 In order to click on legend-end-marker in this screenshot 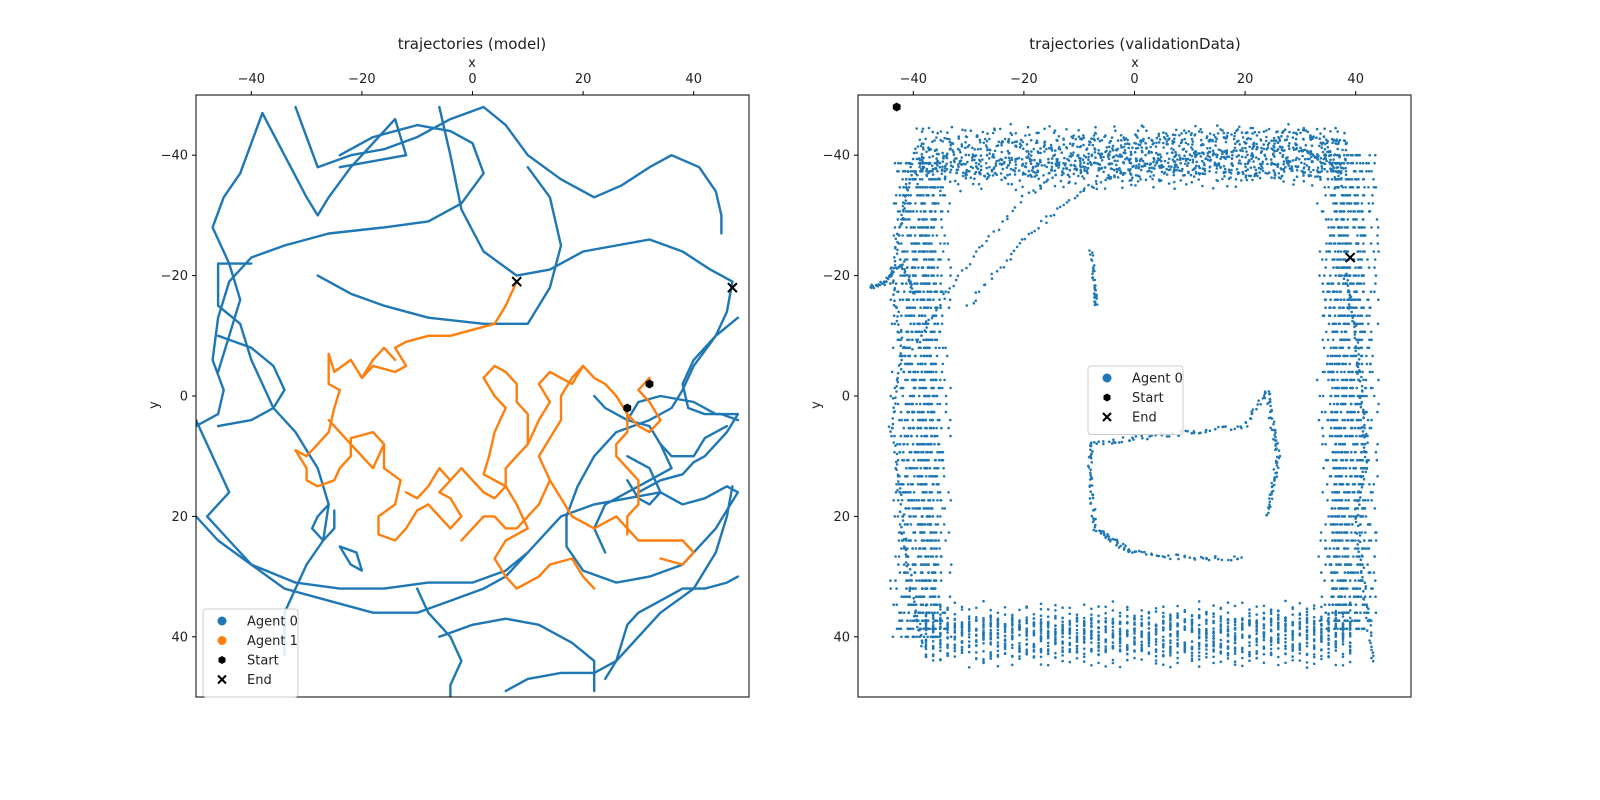, I will do `click(222, 679)`.